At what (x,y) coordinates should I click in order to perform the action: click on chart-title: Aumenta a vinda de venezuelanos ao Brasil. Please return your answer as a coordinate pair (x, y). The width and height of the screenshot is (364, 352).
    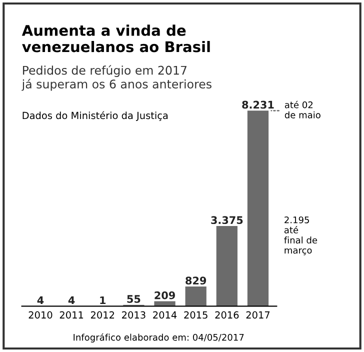
    Looking at the image, I should click on (116, 38).